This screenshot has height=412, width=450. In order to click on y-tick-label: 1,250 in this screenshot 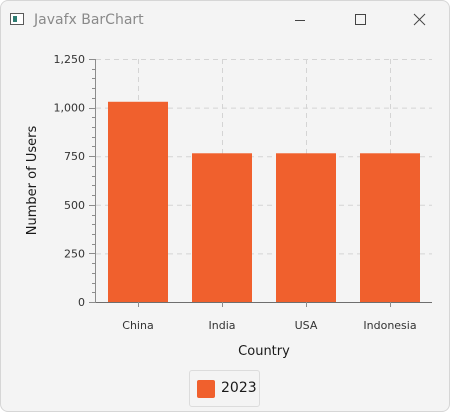, I will do `click(70, 59)`.